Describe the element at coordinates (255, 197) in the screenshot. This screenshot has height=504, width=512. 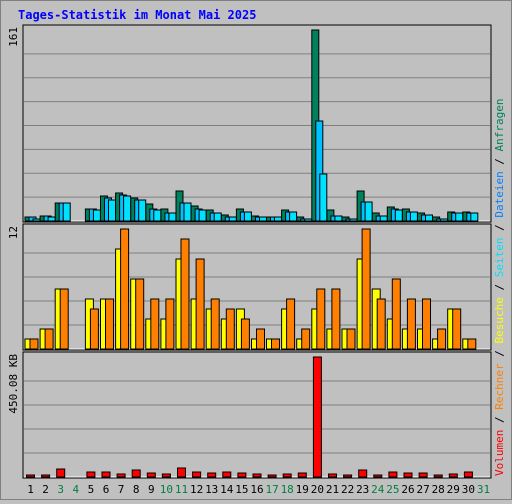
I see `series-seiten` at that location.